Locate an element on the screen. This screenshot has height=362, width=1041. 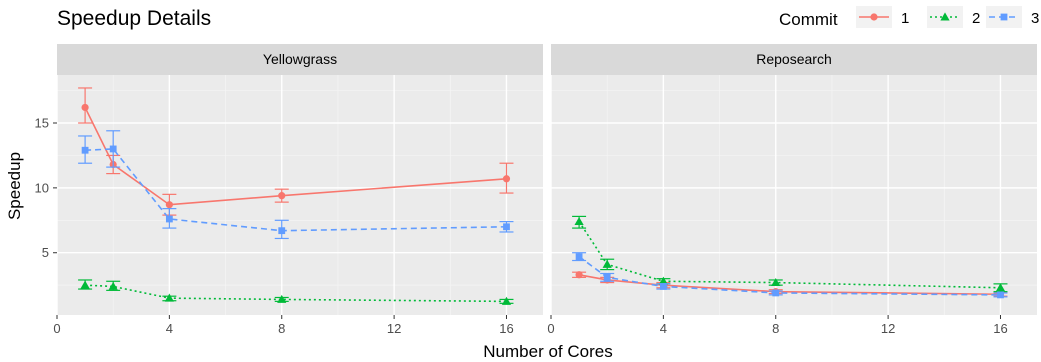
facet-label: Reposearch is located at coordinates (794, 59).